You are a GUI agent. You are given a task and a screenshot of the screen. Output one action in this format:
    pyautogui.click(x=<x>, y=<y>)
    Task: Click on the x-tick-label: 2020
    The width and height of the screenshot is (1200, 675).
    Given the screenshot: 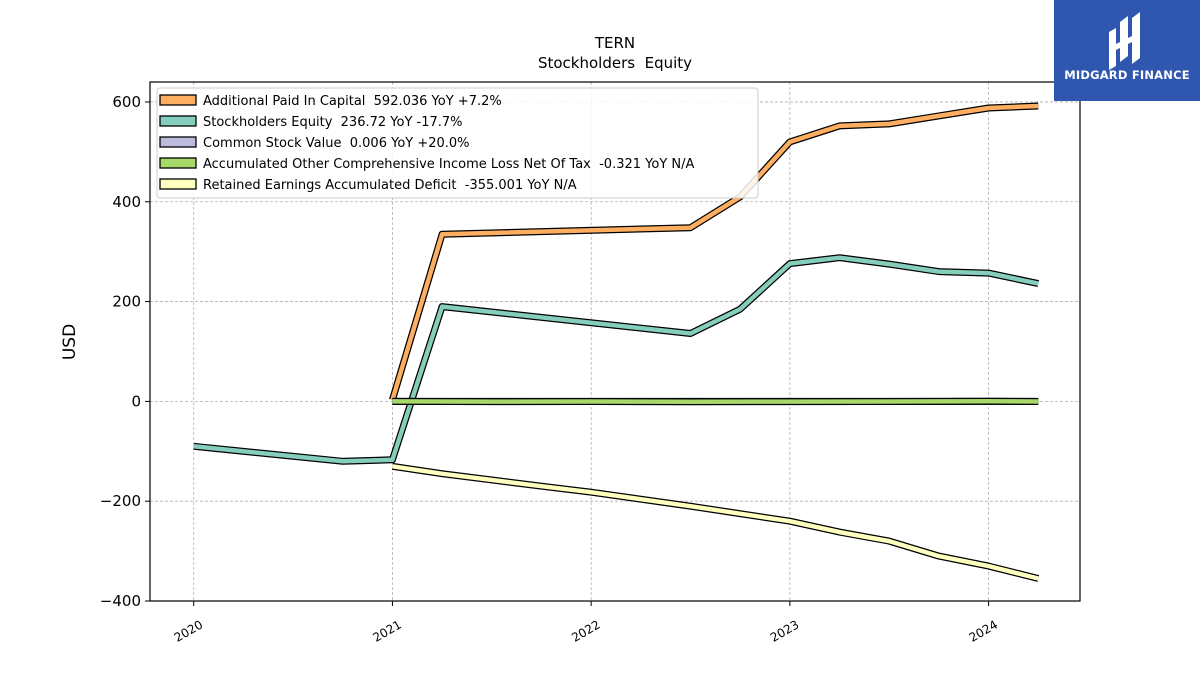 What is the action you would take?
    pyautogui.click(x=188, y=630)
    